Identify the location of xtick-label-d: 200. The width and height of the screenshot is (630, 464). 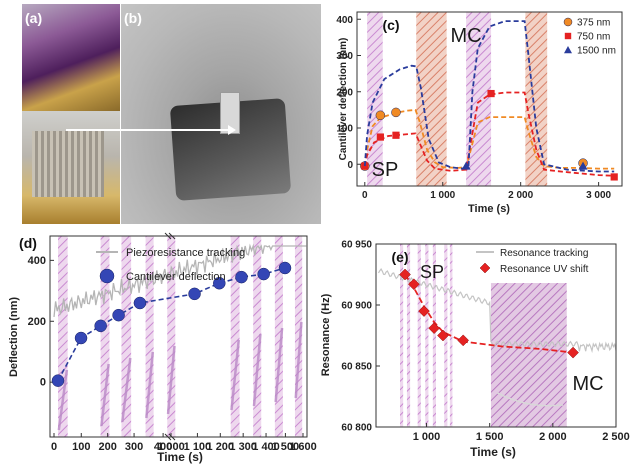
(107, 447).